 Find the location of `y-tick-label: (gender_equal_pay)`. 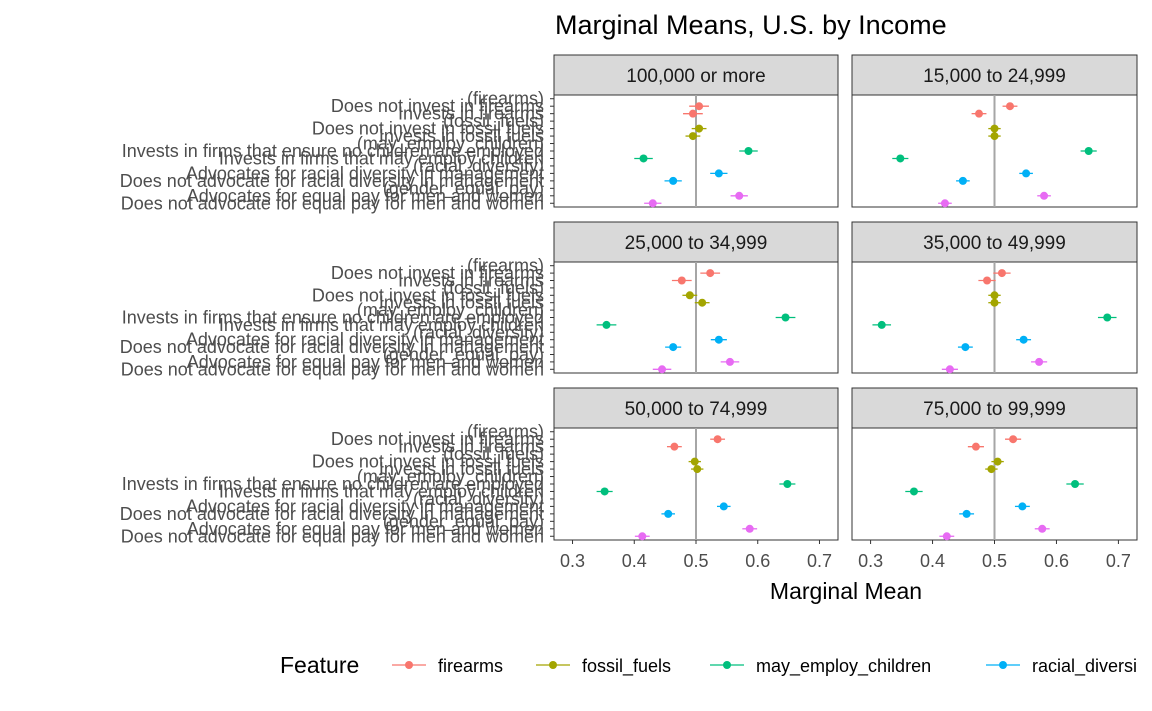

y-tick-label: (gender_equal_pay) is located at coordinates (463, 521).